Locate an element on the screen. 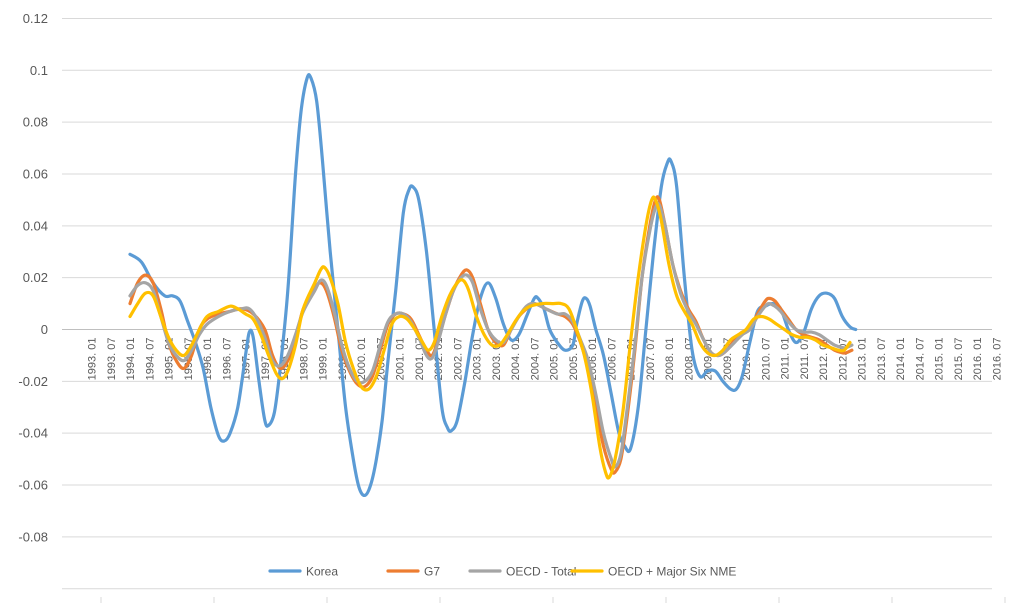 The width and height of the screenshot is (1015, 608). x-tick-label: 2012. 01 is located at coordinates (824, 359).